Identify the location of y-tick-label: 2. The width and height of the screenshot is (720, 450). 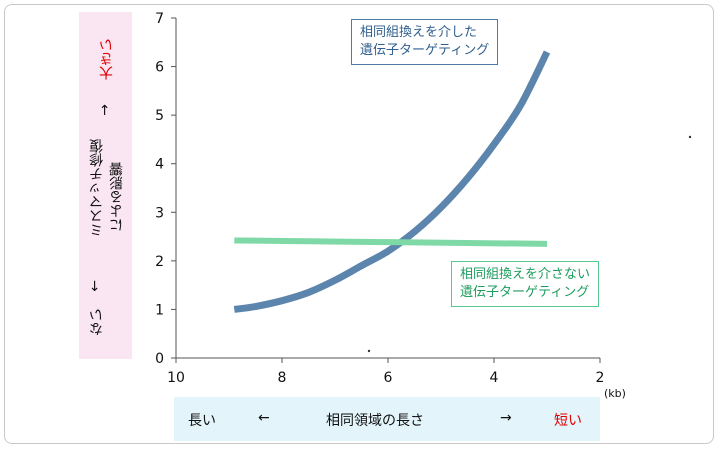
(159, 262).